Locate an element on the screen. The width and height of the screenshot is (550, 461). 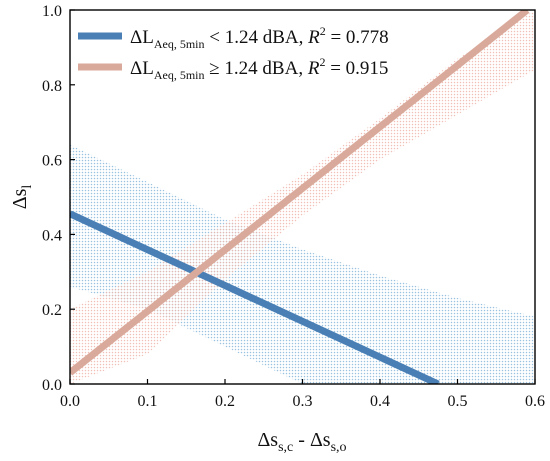
y-tick-label: 0.8 is located at coordinates (52, 86).